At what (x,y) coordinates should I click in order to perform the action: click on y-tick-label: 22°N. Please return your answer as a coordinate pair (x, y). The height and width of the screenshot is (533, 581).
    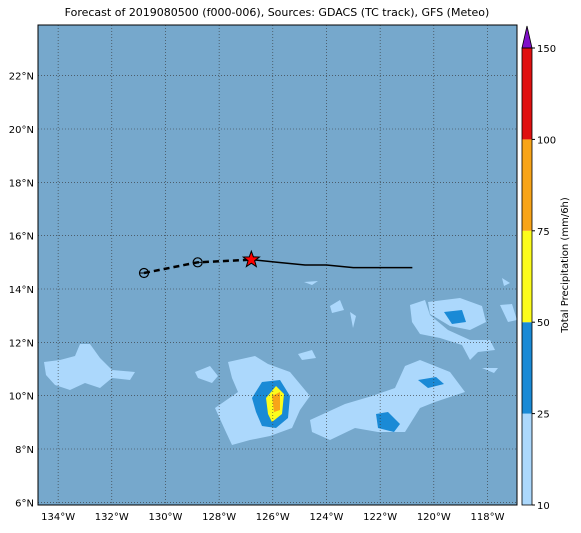
    Looking at the image, I should click on (21, 77).